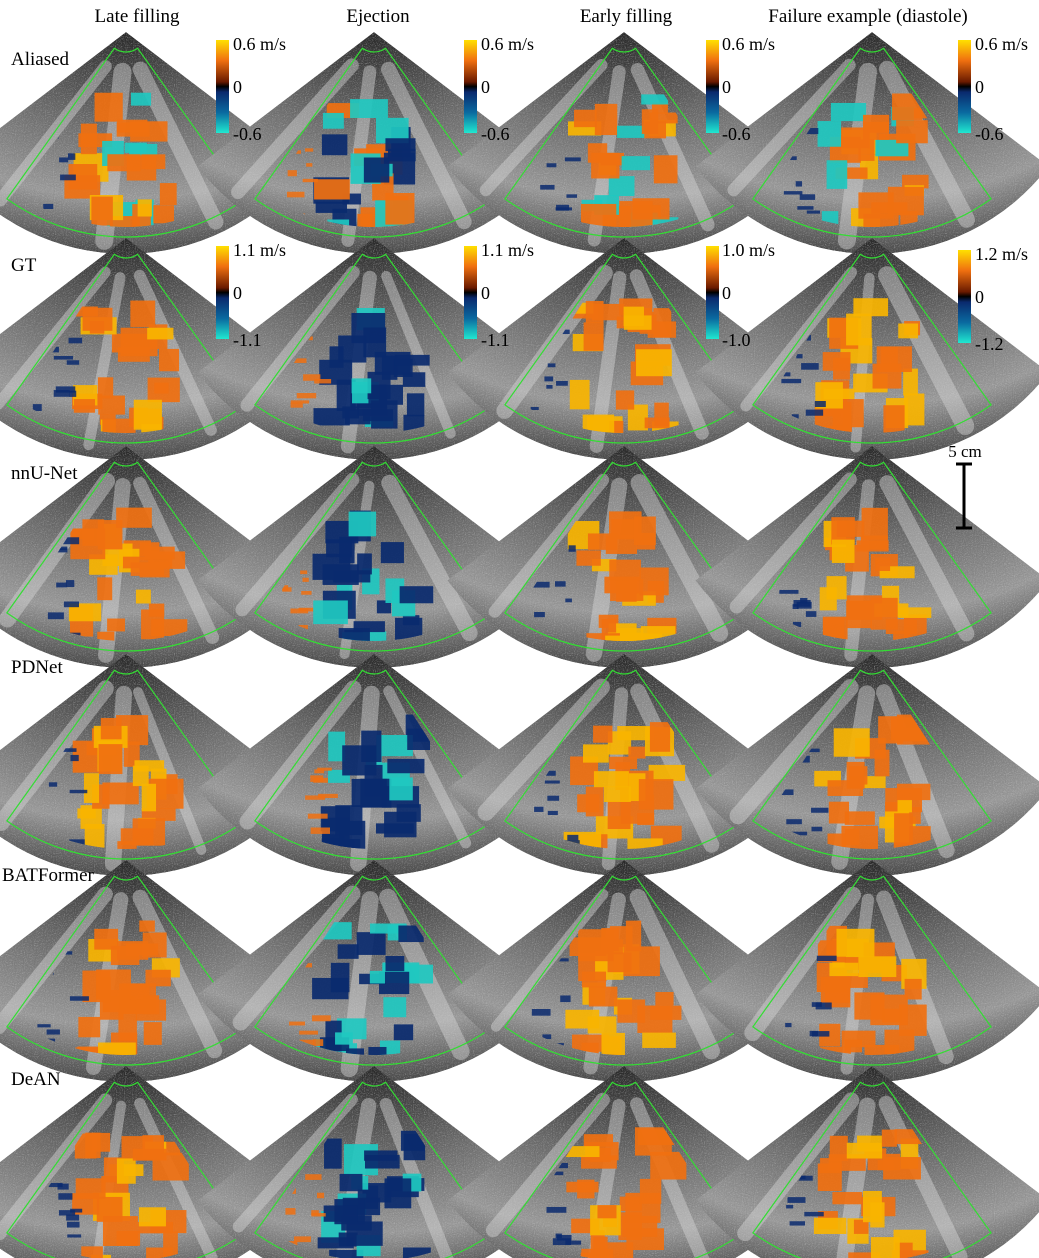 This screenshot has width=1039, height=1258. I want to click on colorbar-bottom-label: -1.0, so click(736, 340).